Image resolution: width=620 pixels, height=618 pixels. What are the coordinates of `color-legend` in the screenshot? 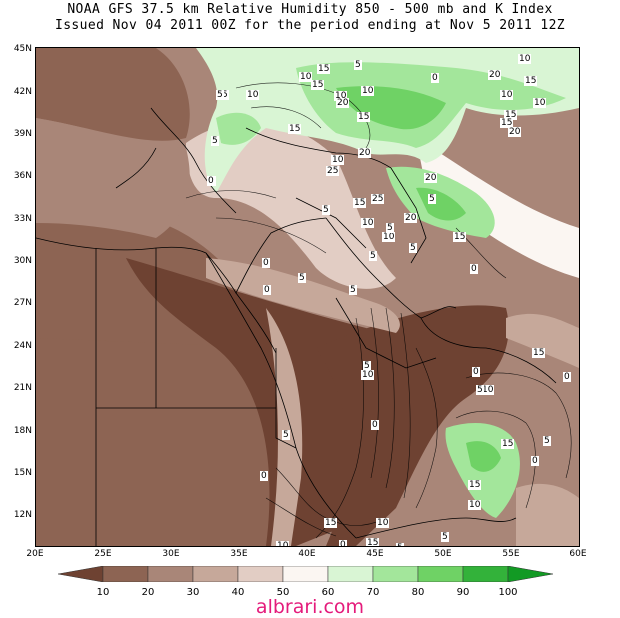 It's located at (307, 574).